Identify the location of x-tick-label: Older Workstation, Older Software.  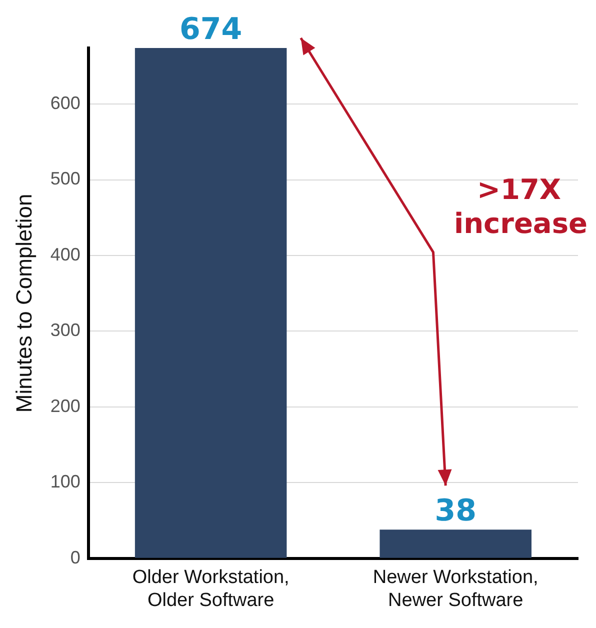
(211, 589).